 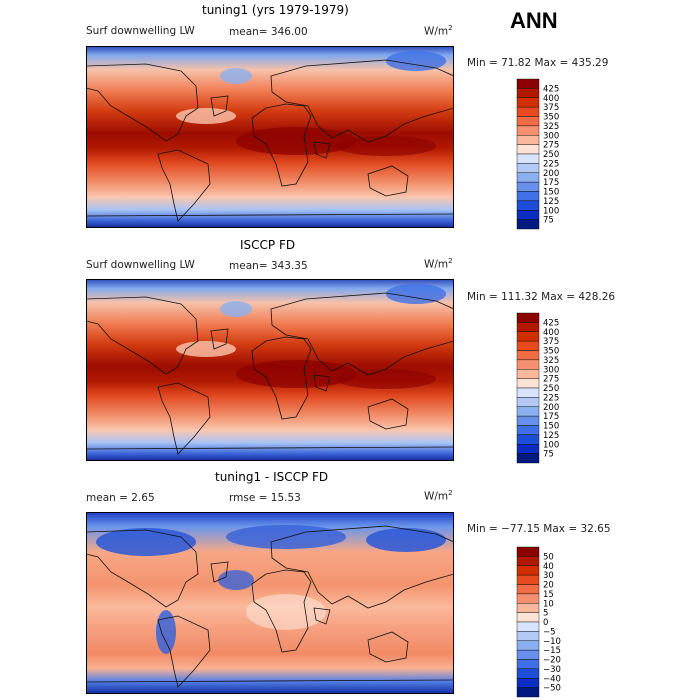 I want to click on colorbar-tick-label: 375, so click(x=551, y=108).